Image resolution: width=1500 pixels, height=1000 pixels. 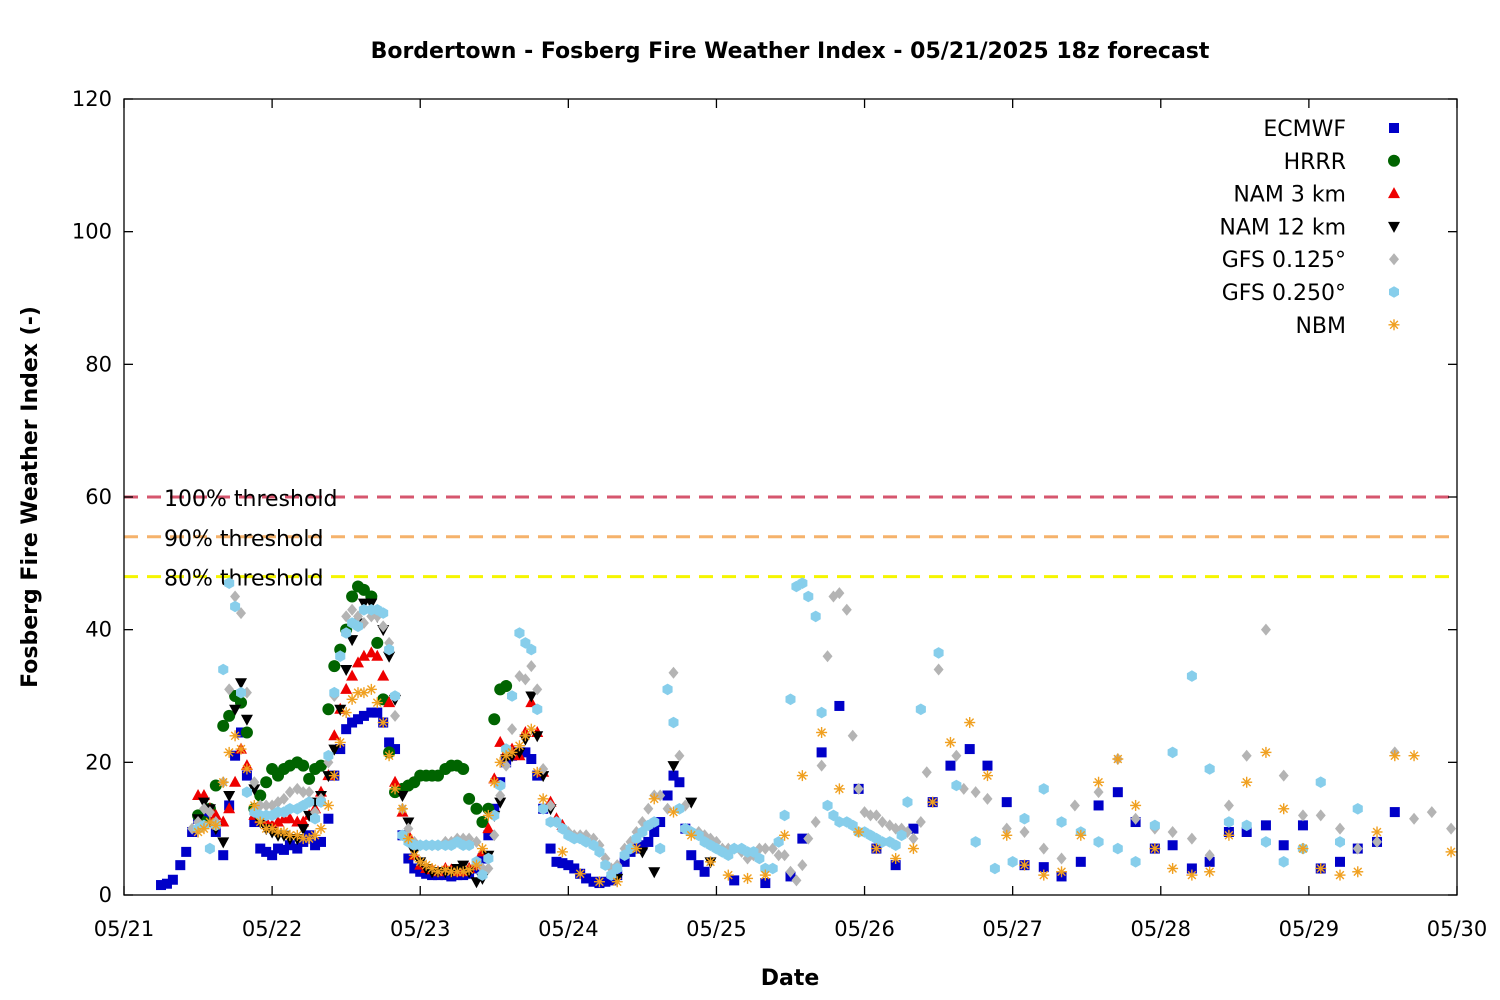 I want to click on legend-label: HRRR, so click(x=1315, y=162).